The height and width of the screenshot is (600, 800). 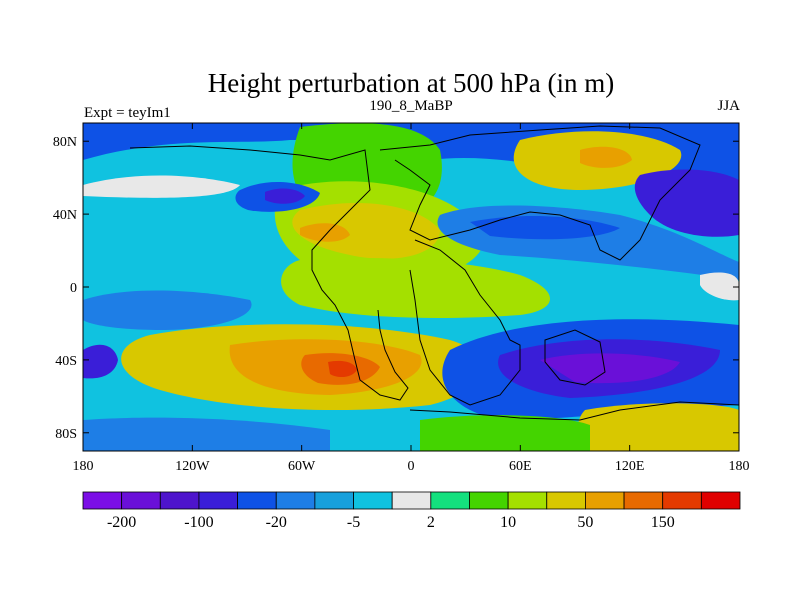 What do you see at coordinates (276, 522) in the screenshot?
I see `colorbar-label: -20` at bounding box center [276, 522].